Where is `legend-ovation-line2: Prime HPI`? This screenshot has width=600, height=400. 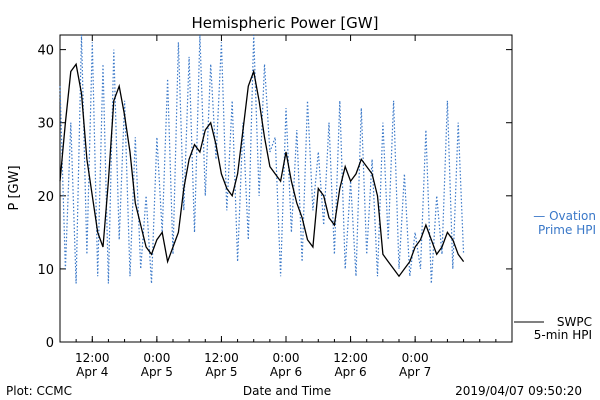
legend-ovation-line2: Prime HPI is located at coordinates (567, 230).